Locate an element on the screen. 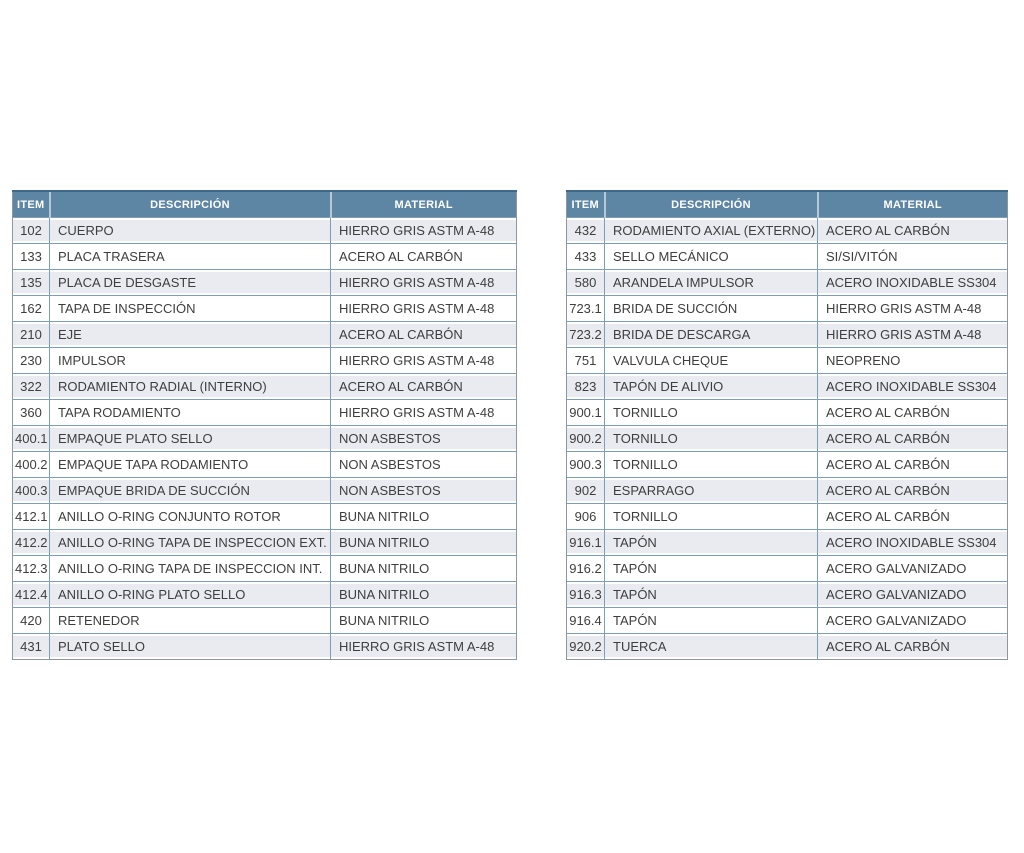 This screenshot has height=853, width=1024. item-cell: 400.3 is located at coordinates (31, 490).